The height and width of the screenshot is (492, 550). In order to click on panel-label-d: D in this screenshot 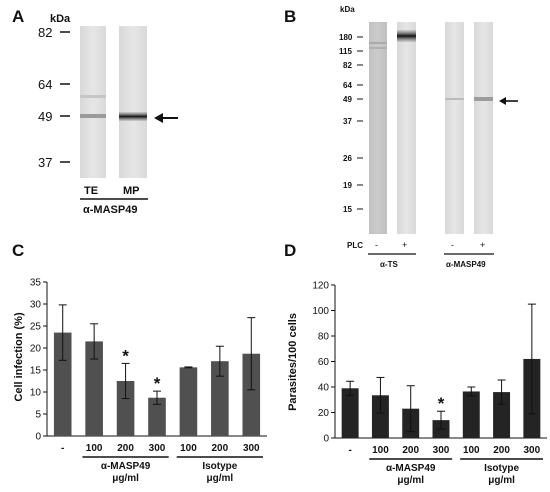, I will do `click(290, 250)`.